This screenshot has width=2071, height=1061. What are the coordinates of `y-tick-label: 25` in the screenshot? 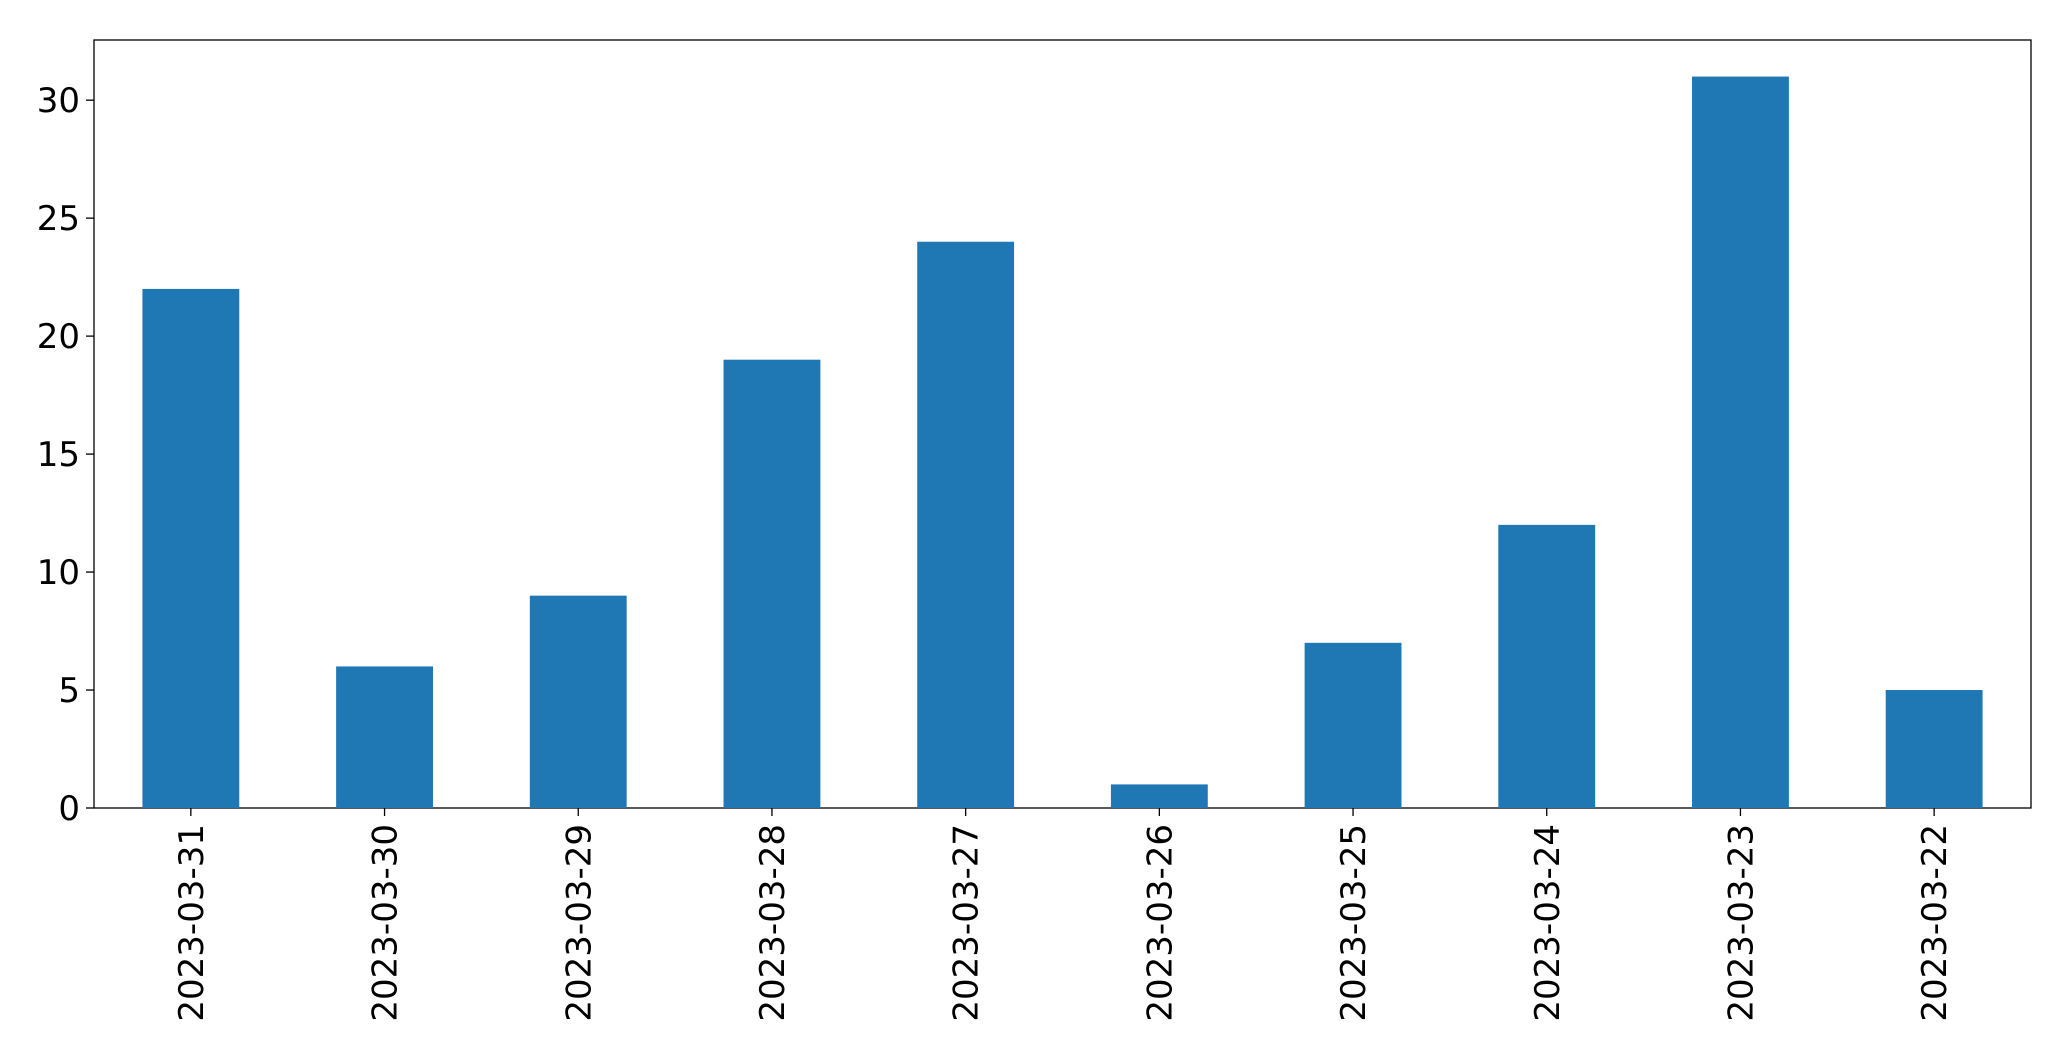 It's located at (58, 219).